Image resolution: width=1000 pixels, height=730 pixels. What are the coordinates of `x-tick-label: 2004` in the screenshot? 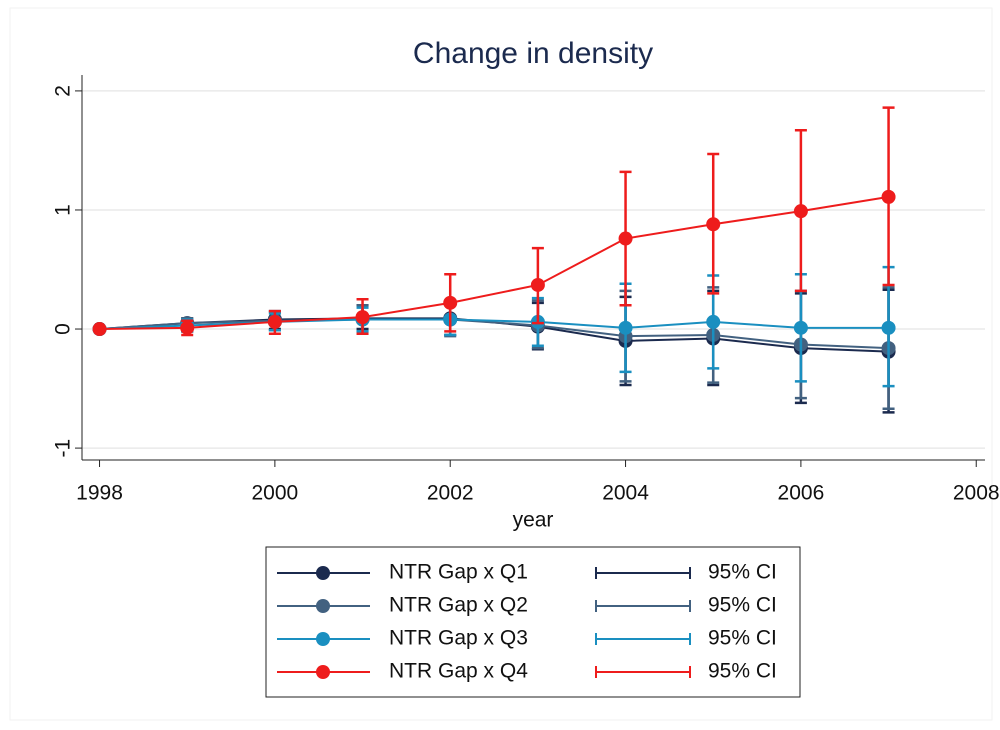 It's located at (625, 493).